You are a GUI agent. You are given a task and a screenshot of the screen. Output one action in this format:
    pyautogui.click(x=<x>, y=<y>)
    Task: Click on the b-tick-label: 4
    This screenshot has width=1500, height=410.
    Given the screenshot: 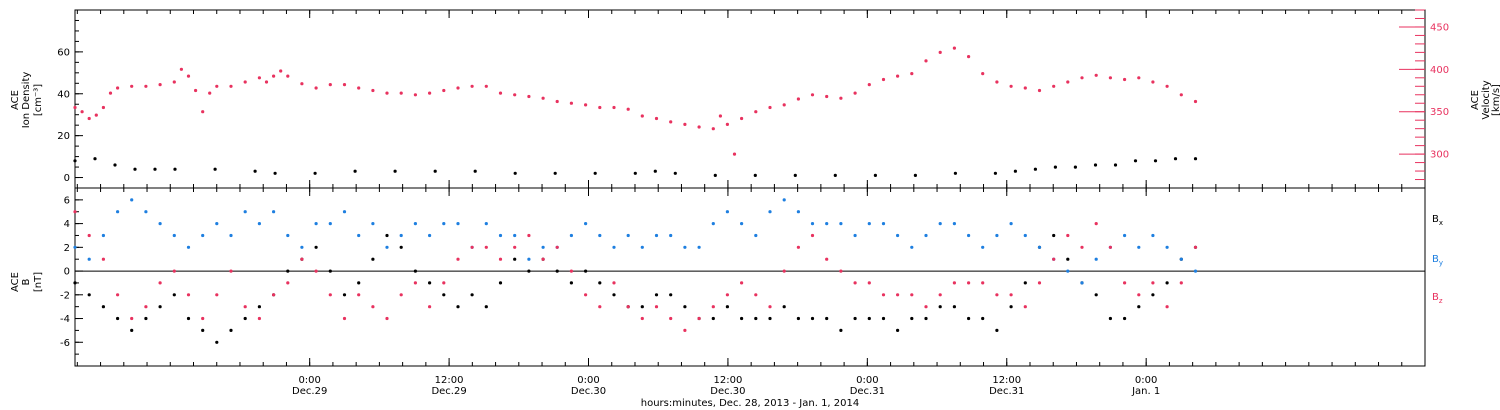 What is the action you would take?
    pyautogui.click(x=67, y=224)
    